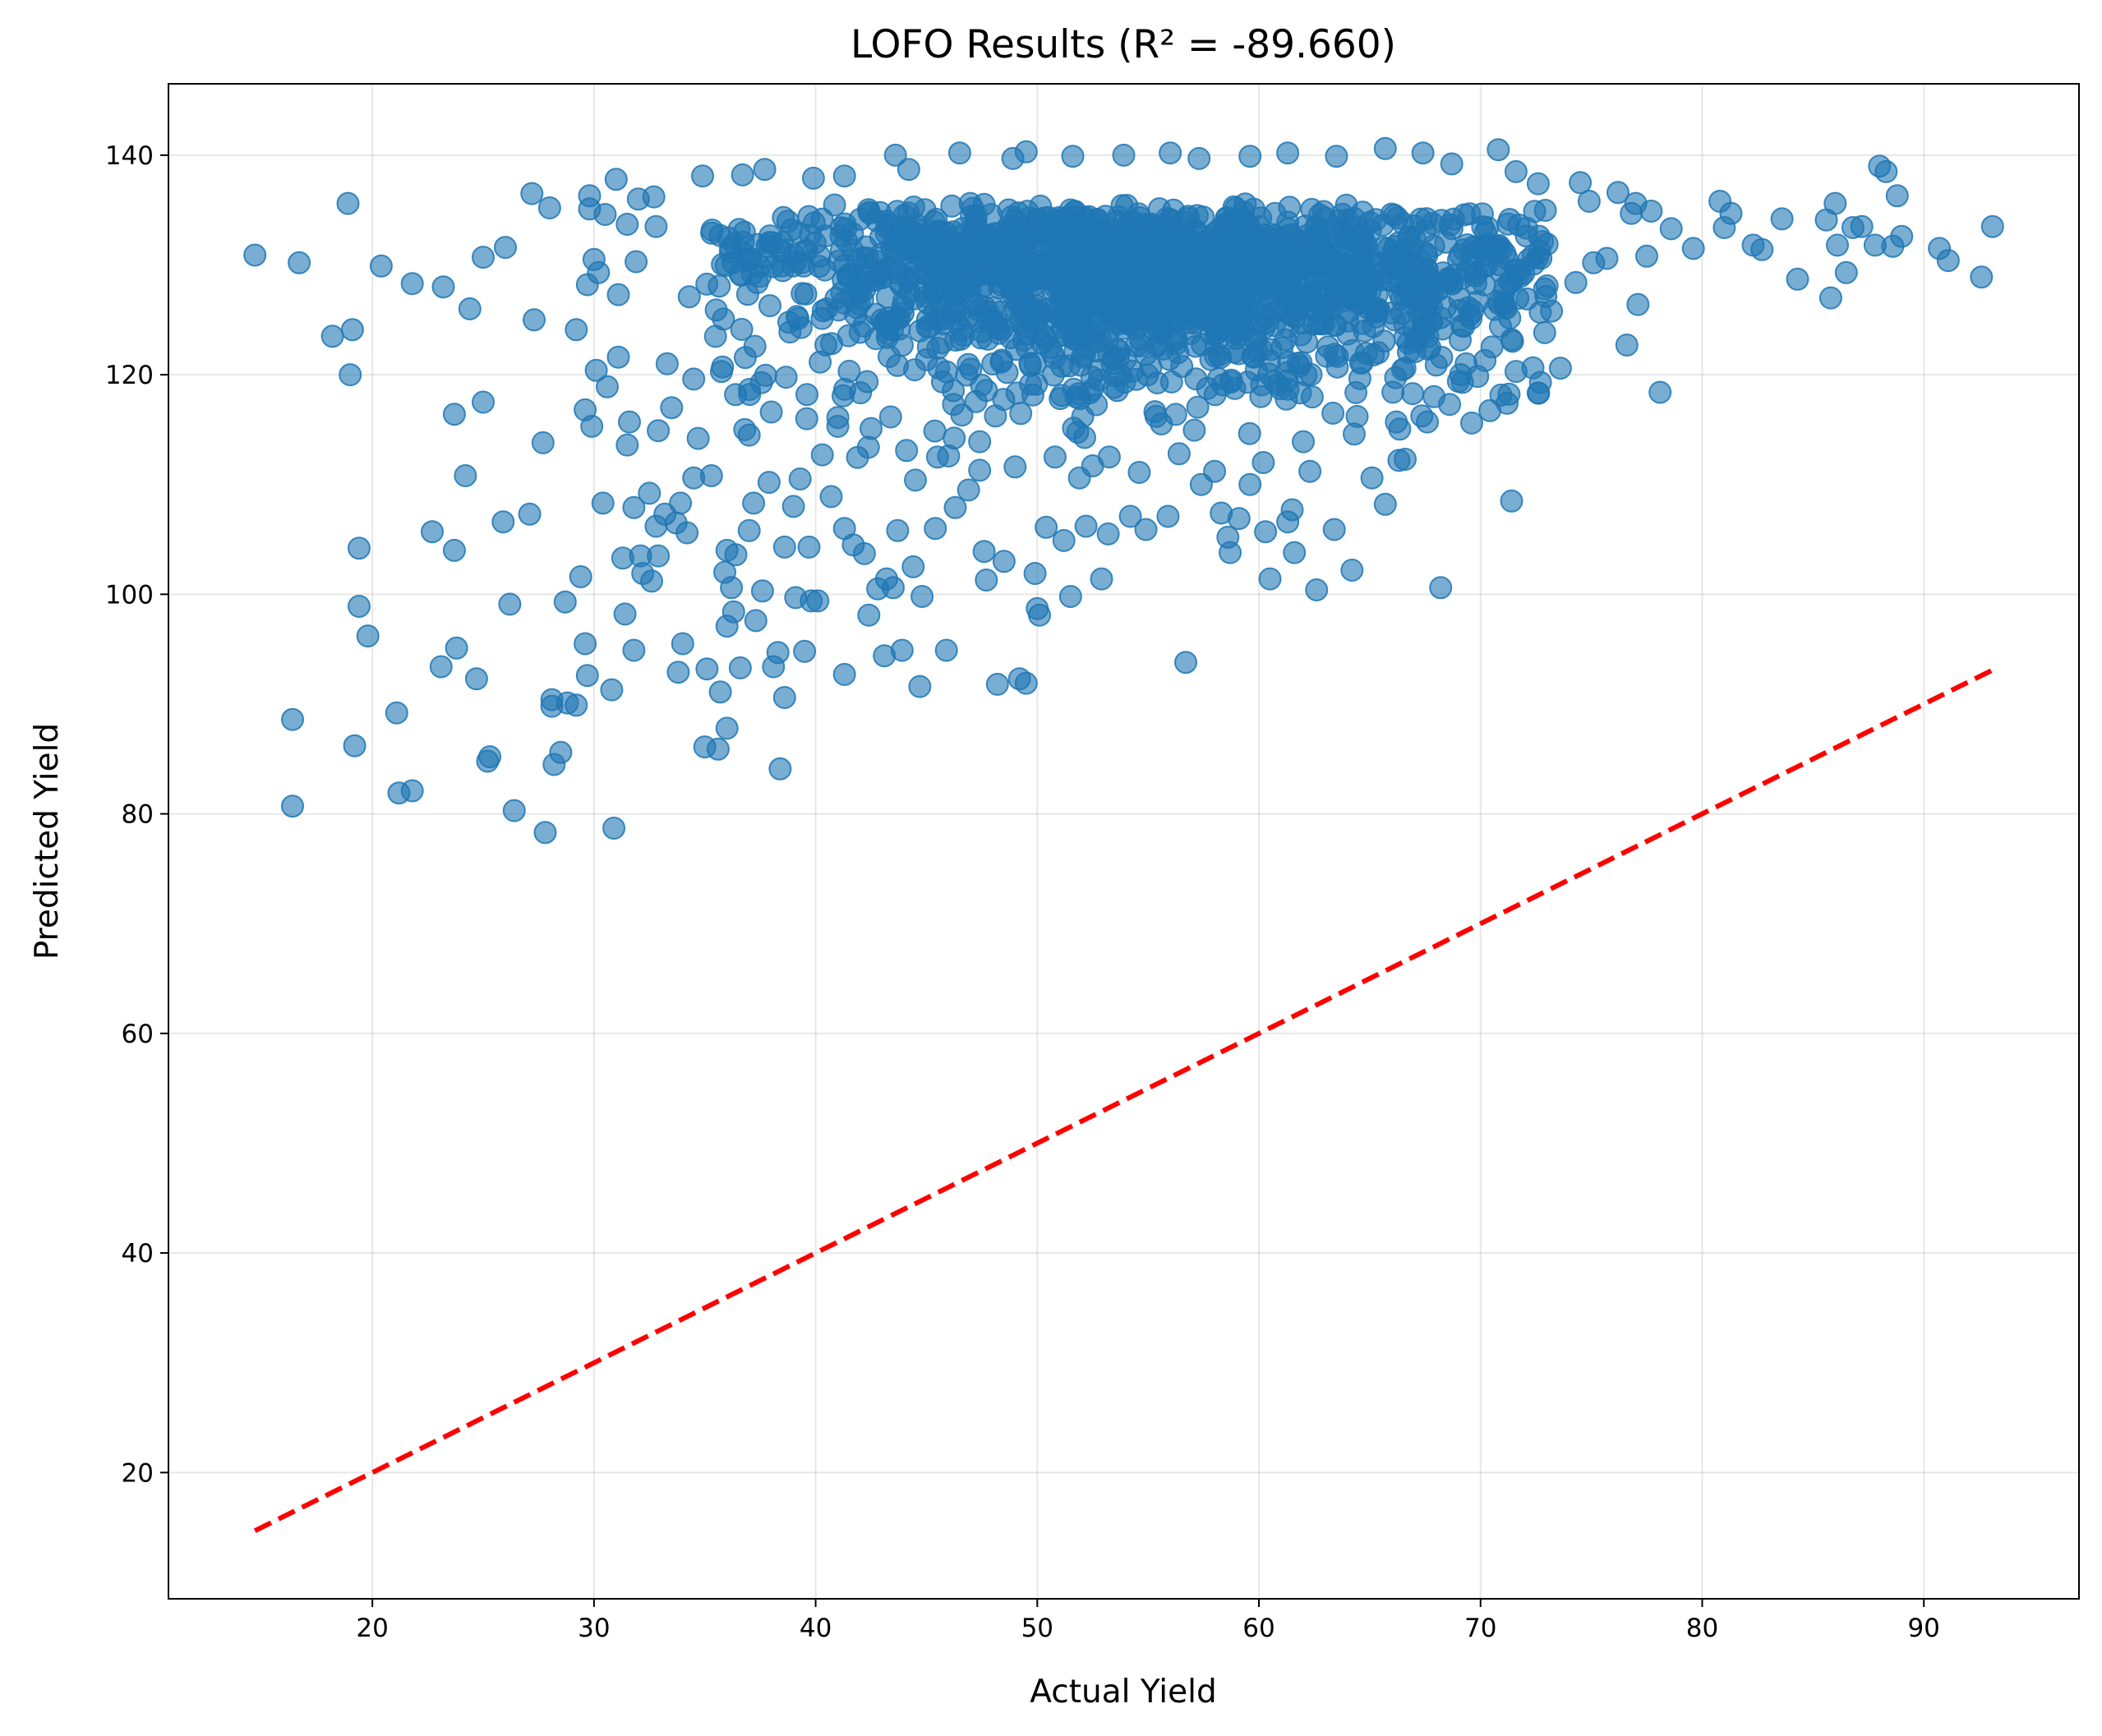  What do you see at coordinates (129, 595) in the screenshot?
I see `y-tick-label: 100` at bounding box center [129, 595].